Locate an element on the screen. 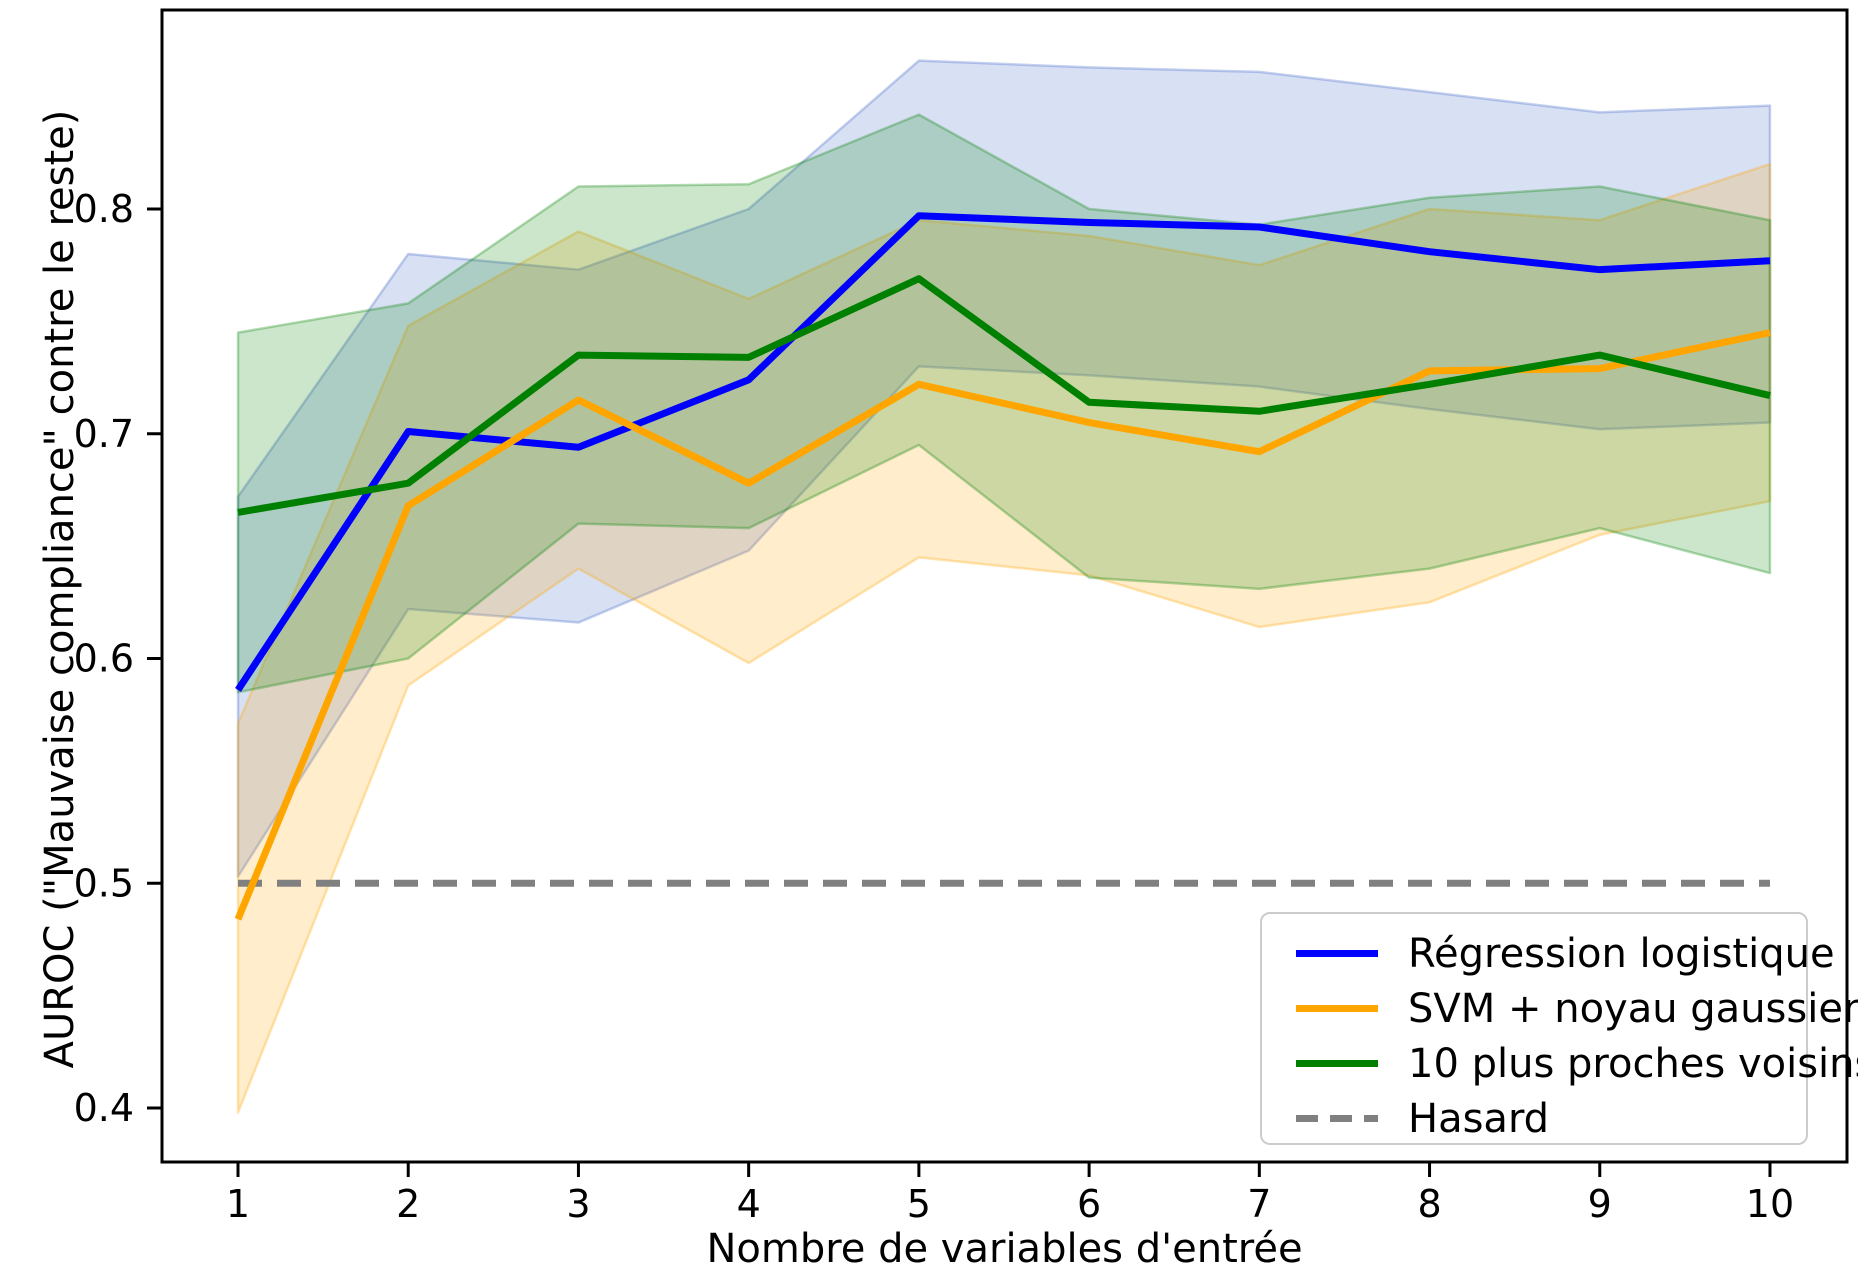  x-tick-label: 1 is located at coordinates (238, 1204).